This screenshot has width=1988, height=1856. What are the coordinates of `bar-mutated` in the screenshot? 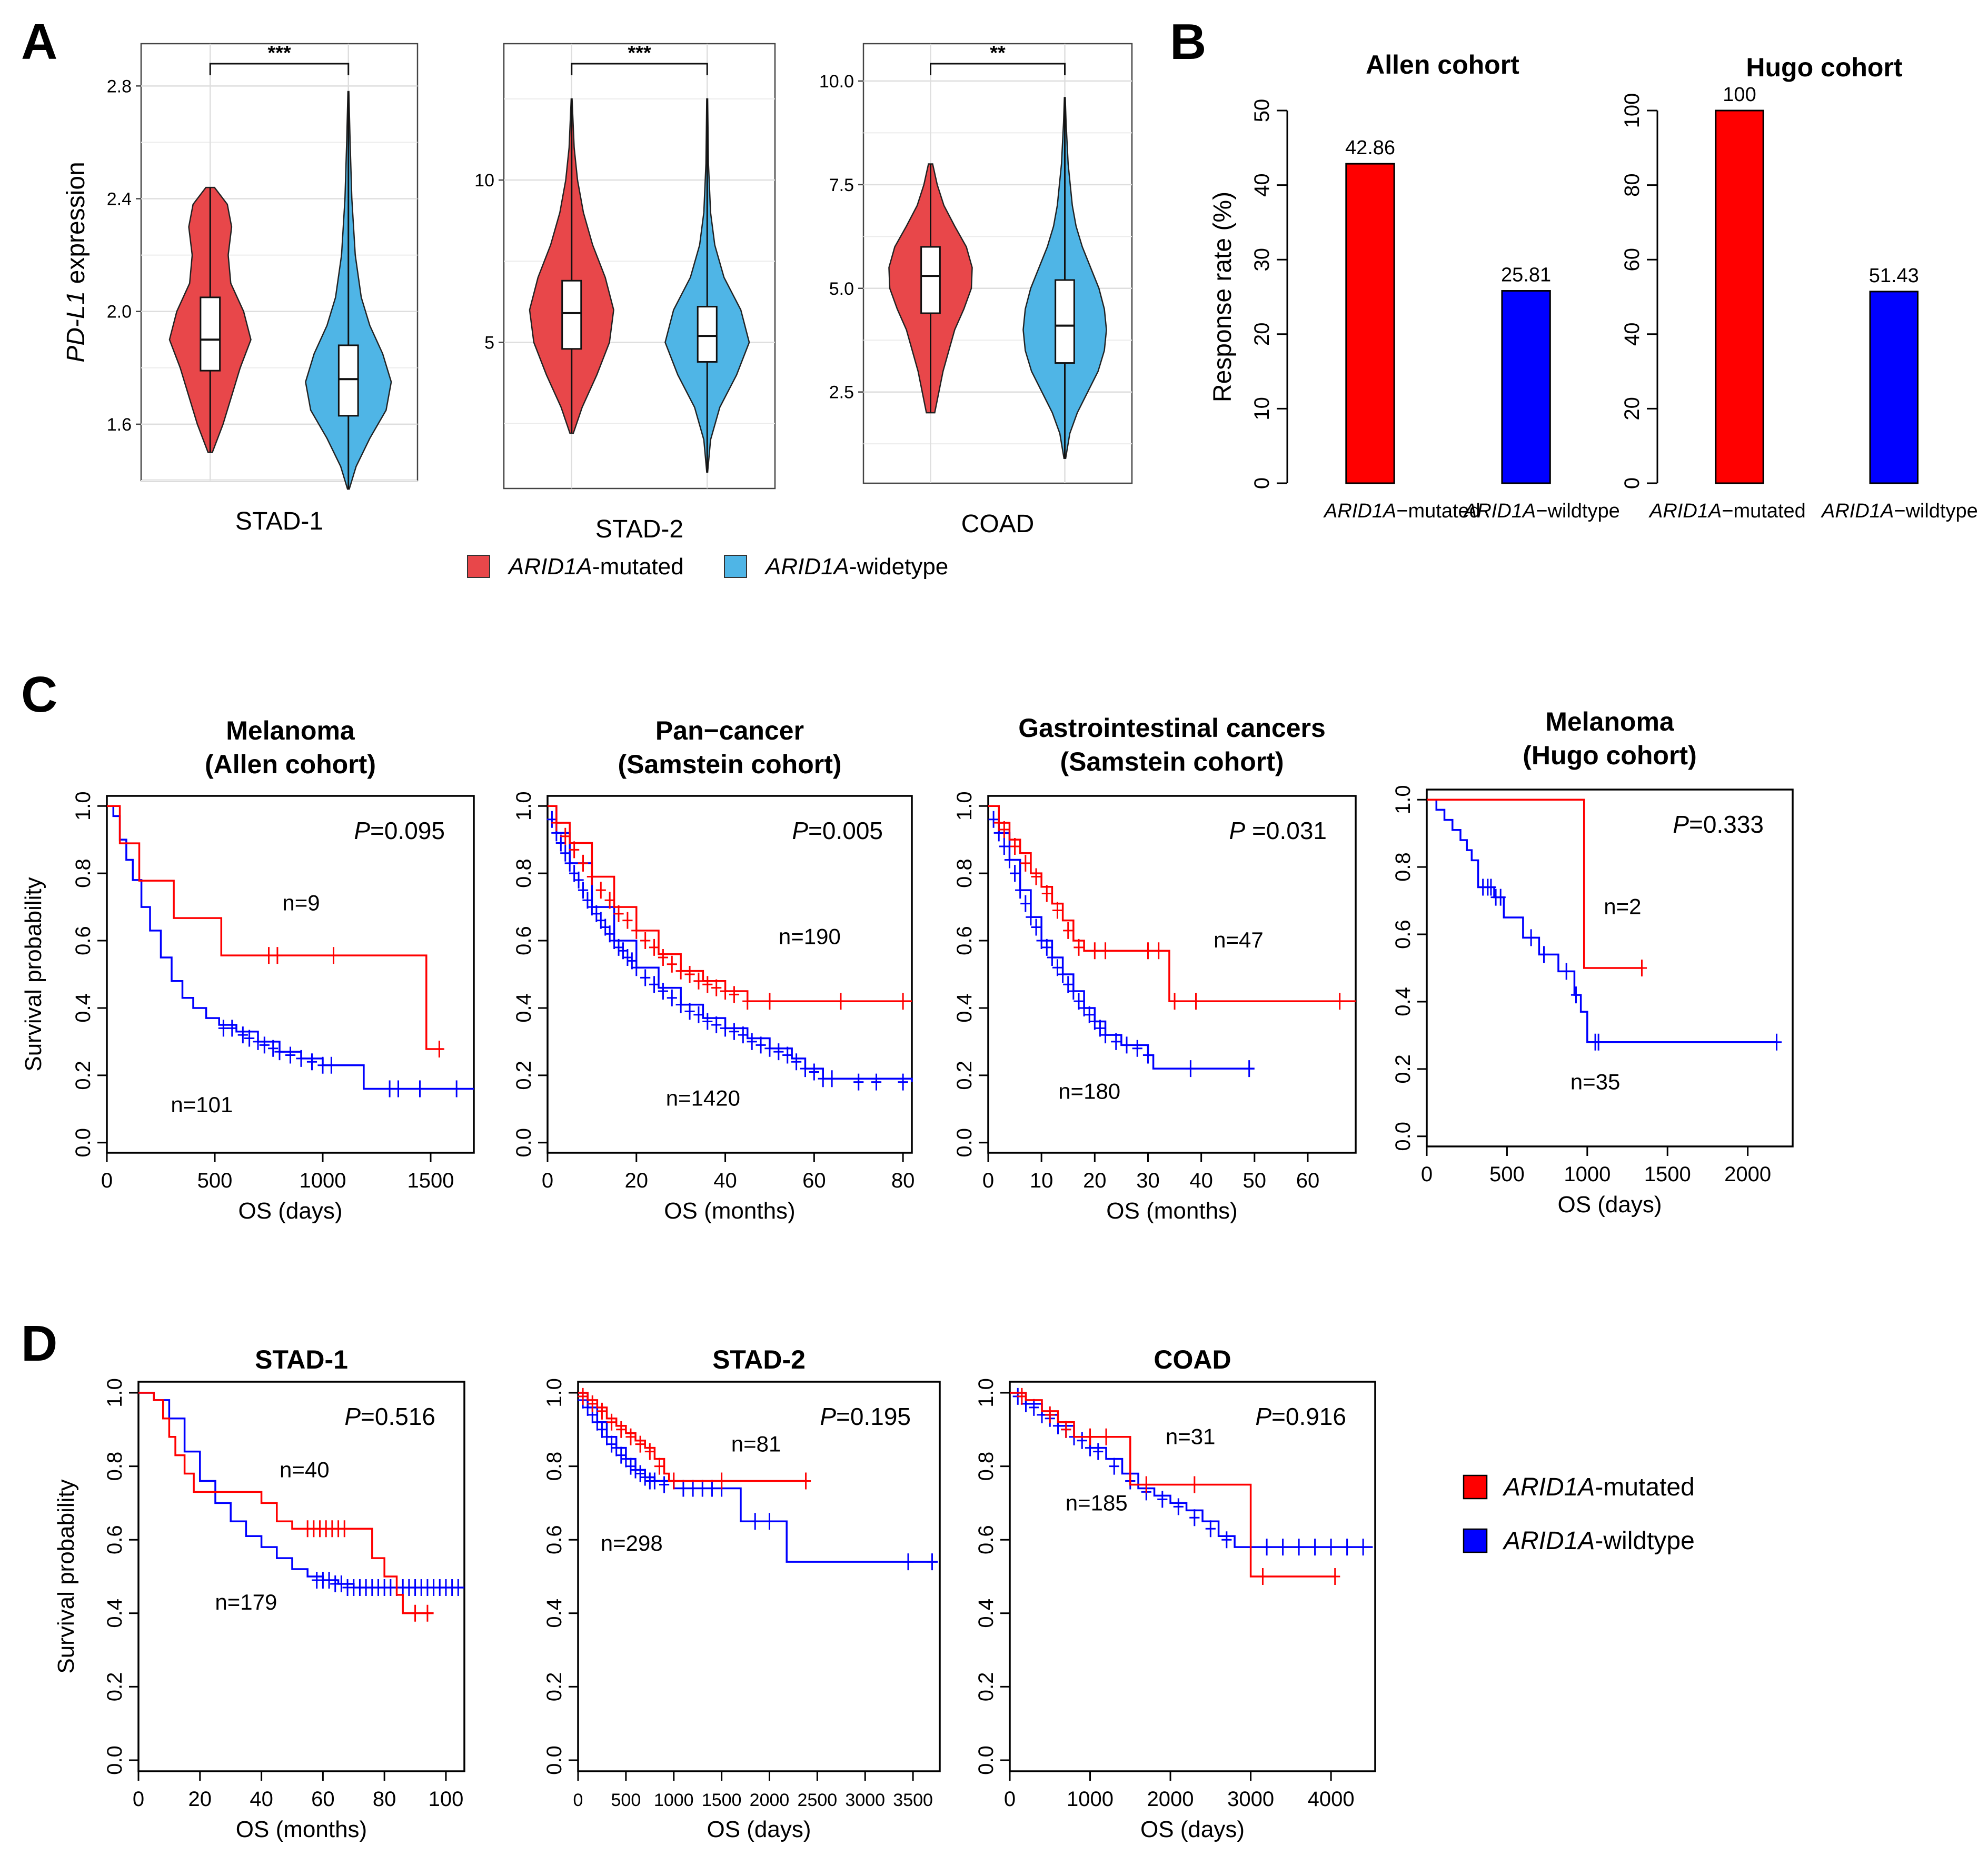 It's located at (1739, 296).